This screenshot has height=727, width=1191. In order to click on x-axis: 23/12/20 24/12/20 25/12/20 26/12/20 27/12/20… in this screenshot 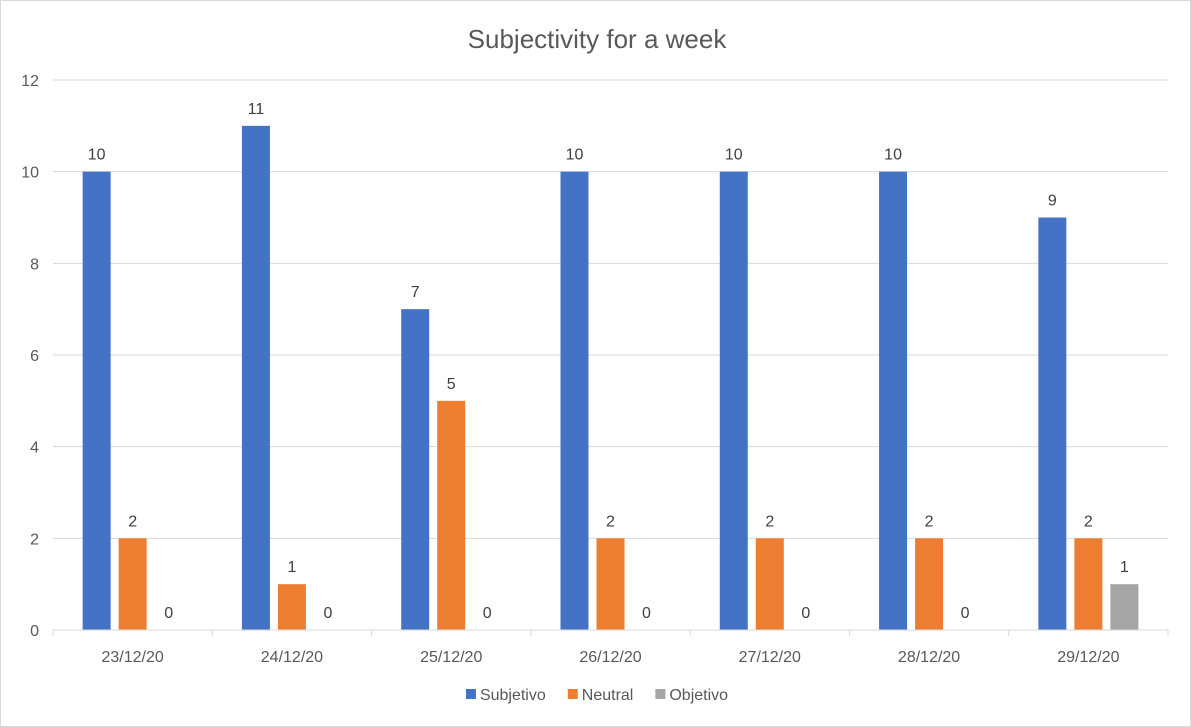, I will do `click(610, 647)`.